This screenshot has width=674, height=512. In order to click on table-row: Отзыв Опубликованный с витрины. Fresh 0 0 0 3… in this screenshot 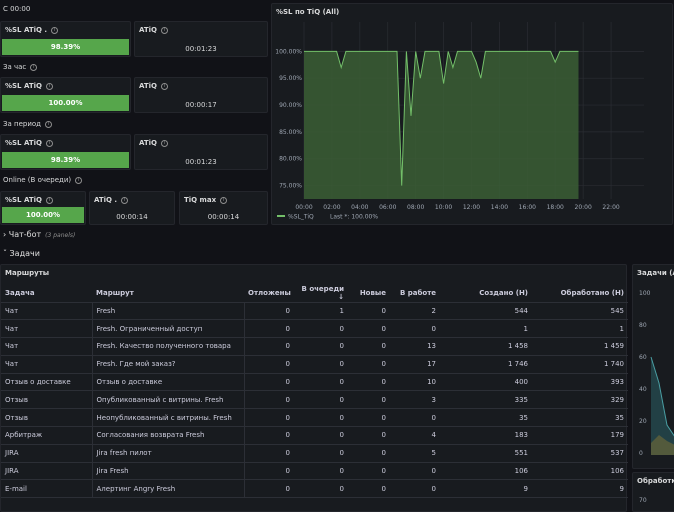, I will do `click(314, 400)`.